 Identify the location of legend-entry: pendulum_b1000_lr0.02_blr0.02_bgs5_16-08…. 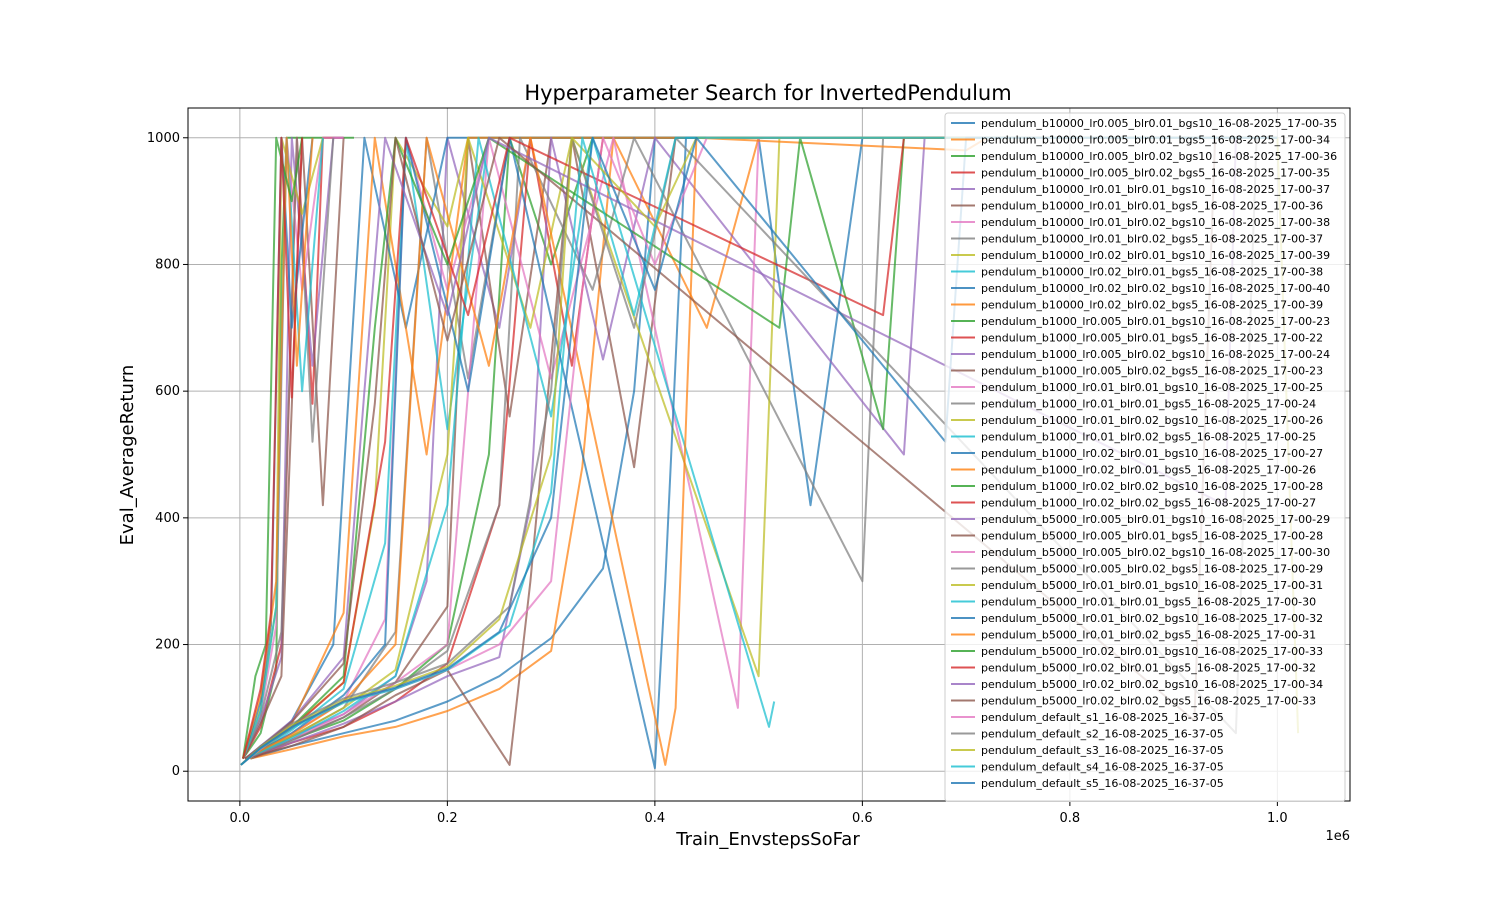
(1148, 503).